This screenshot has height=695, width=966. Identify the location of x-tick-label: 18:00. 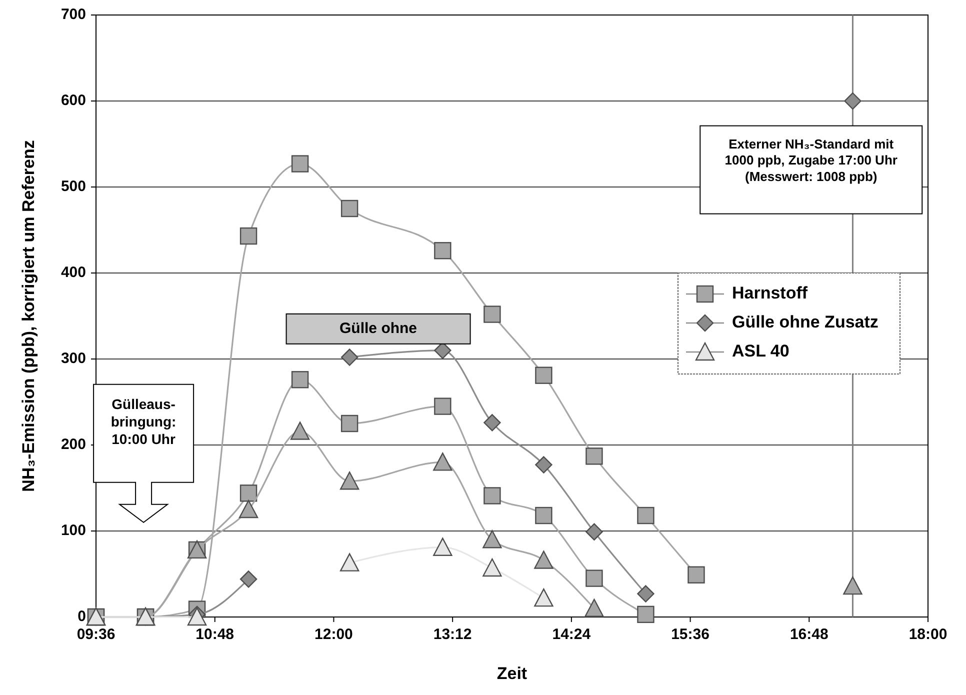
(928, 634).